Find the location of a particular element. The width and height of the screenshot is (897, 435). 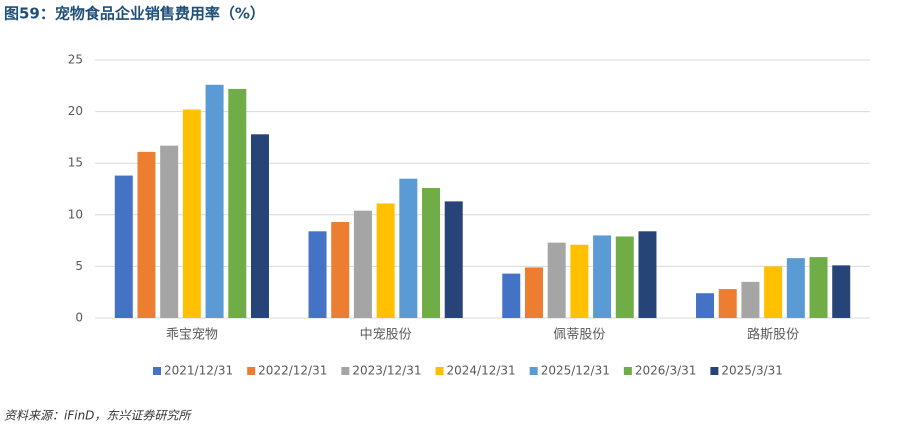

source-note: 资料来源：iFinD，东兴证券研究所 is located at coordinates (98, 416).